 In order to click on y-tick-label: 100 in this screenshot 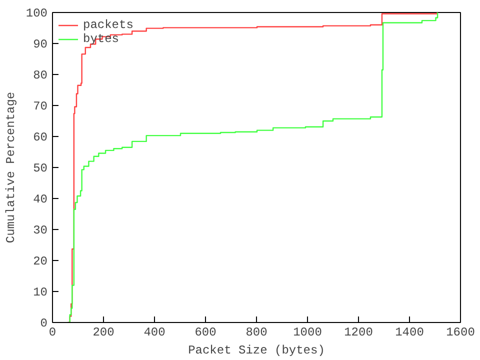, I will do `click(37, 13)`.